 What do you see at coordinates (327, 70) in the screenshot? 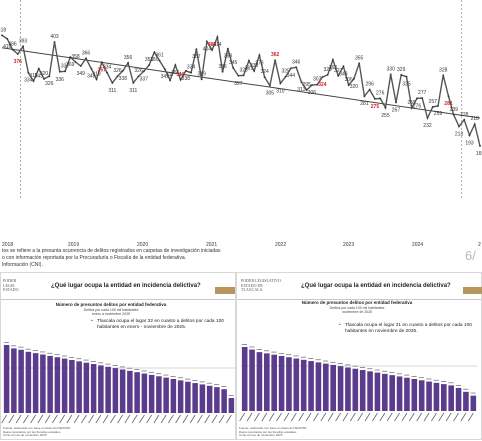
I see `data-label: 329` at bounding box center [327, 70].